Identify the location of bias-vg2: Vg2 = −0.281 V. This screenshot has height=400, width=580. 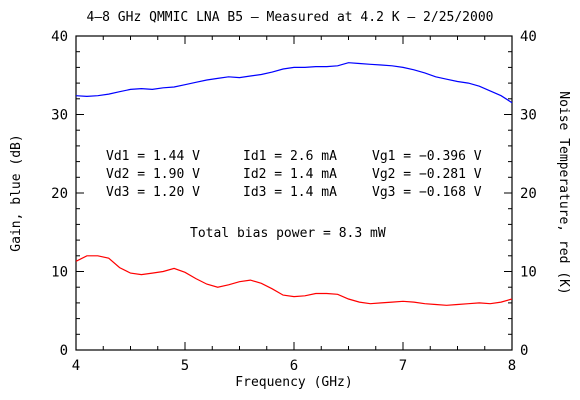
(427, 174).